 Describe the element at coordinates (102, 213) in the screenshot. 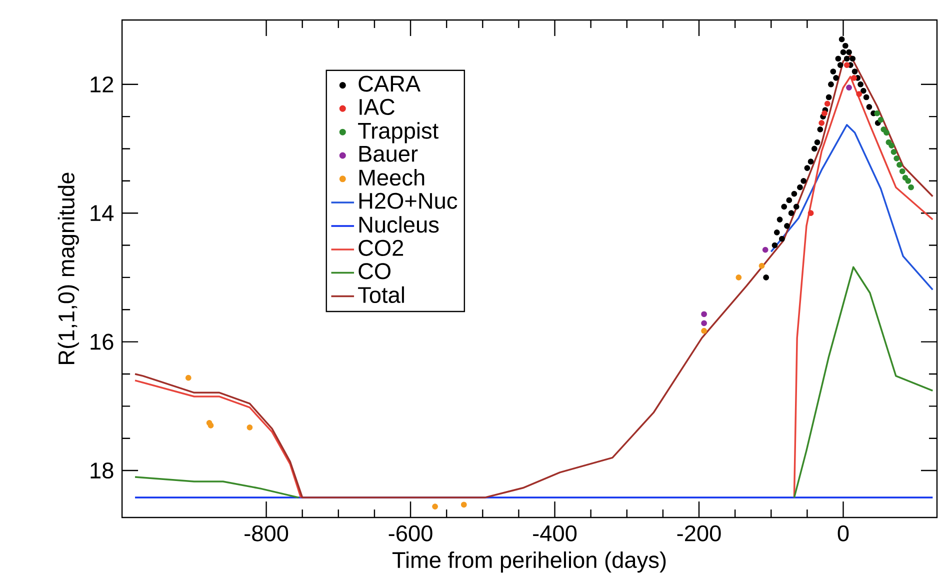

I see `y-tick-label: 14` at that location.